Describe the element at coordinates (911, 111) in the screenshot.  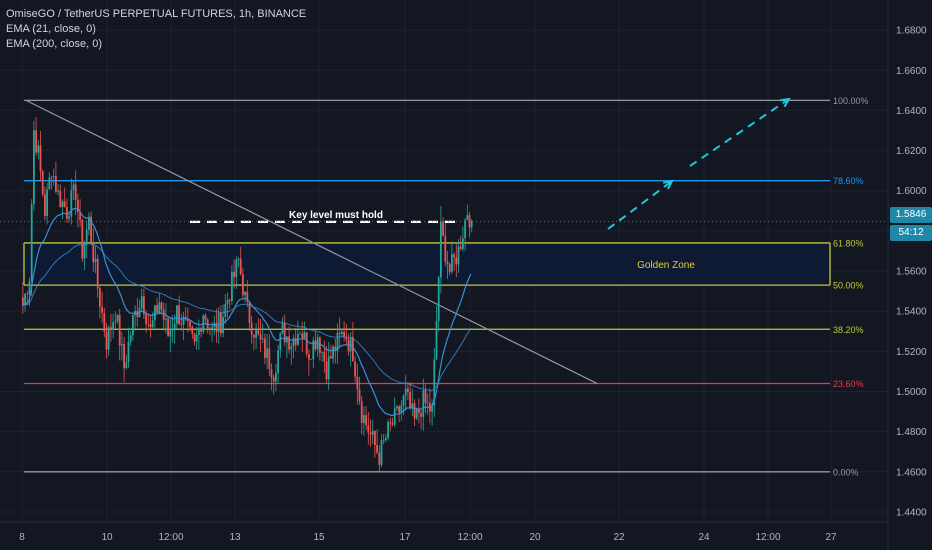
I see `price-tick-label: 1.6400` at that location.